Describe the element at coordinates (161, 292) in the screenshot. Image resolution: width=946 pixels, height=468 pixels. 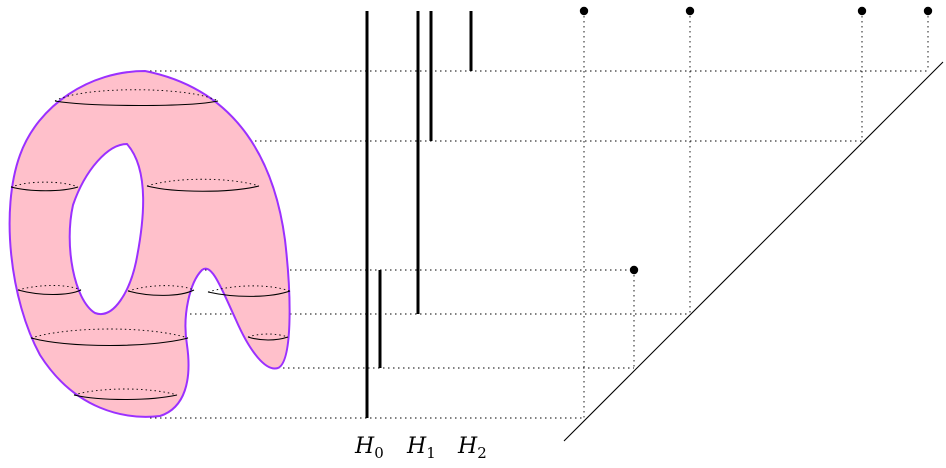
I see `slice-3b-front` at that location.